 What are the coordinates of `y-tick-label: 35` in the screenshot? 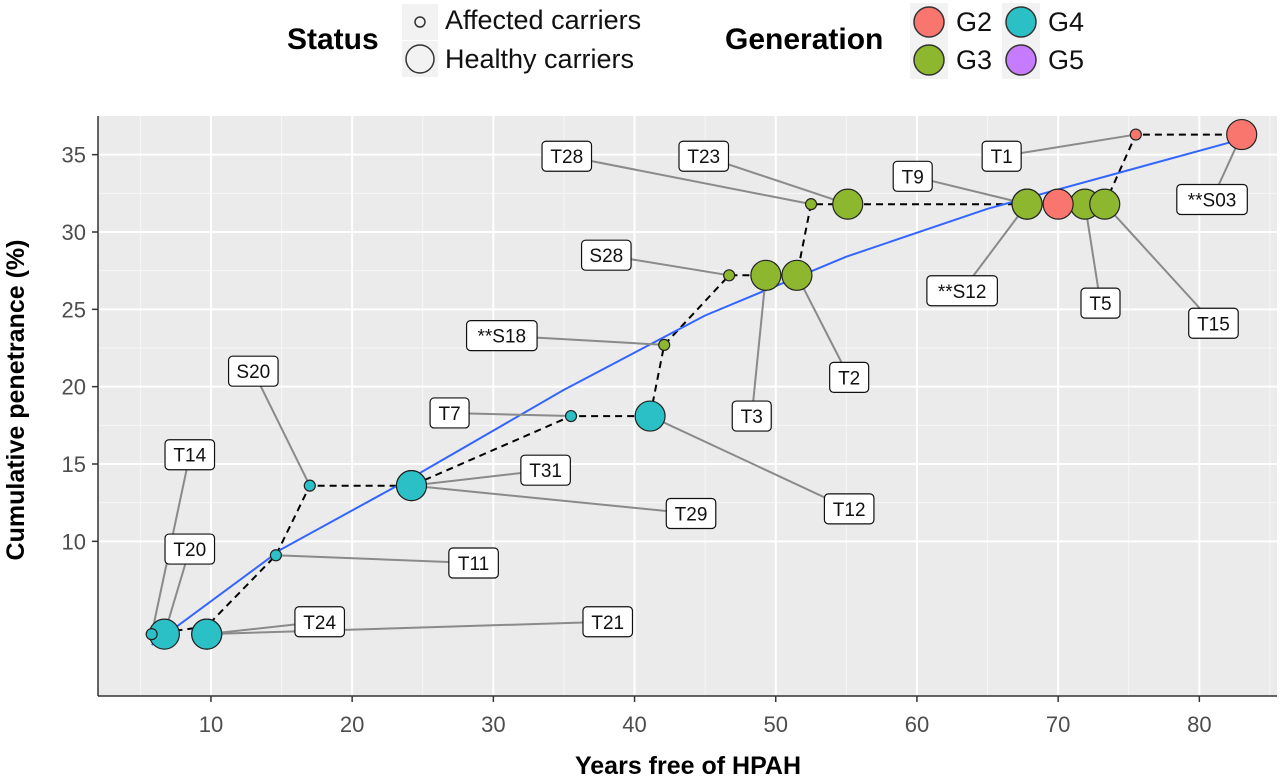 It's located at (74, 155).